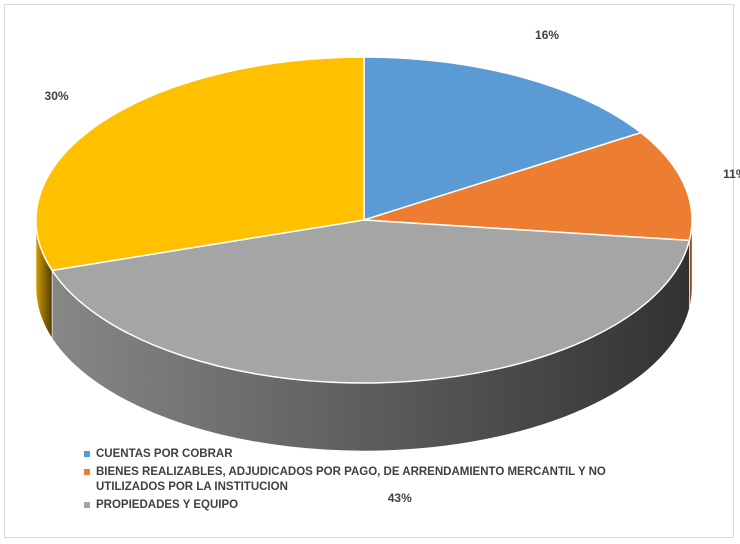  What do you see at coordinates (364, 505) in the screenshot?
I see `legend-item-propiedades: PROPIEDADES Y EQUIPO` at bounding box center [364, 505].